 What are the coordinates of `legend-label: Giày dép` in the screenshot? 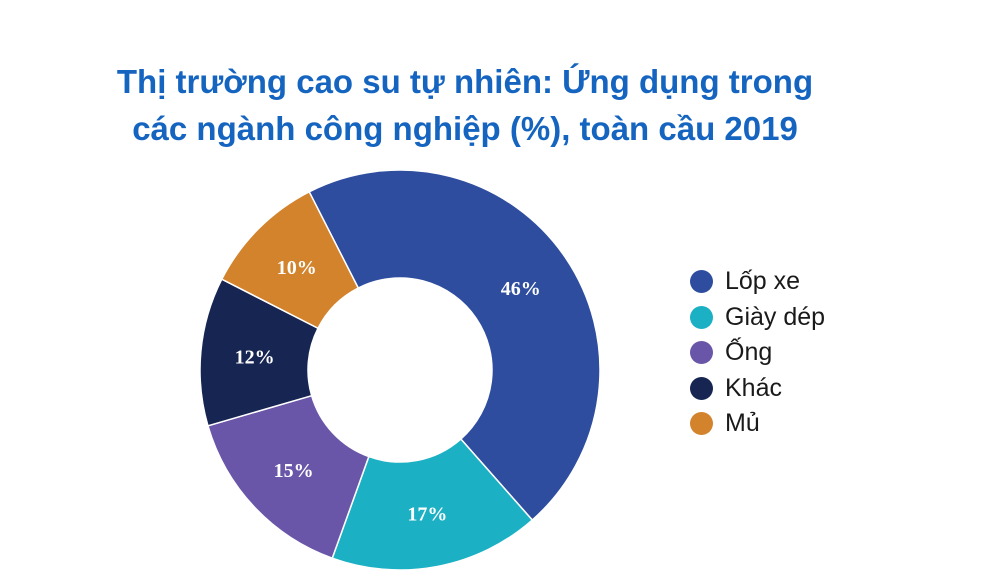 It's located at (775, 316).